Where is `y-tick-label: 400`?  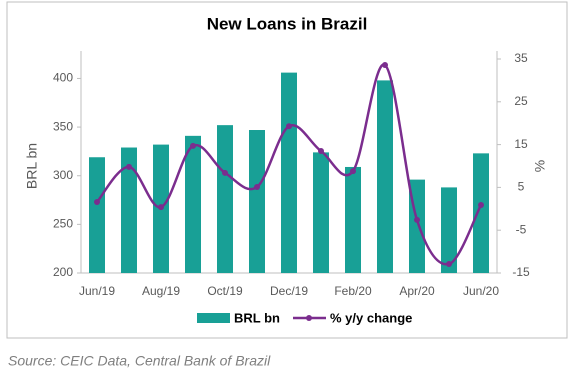
y-tick-label: 400 is located at coordinates (63, 78).